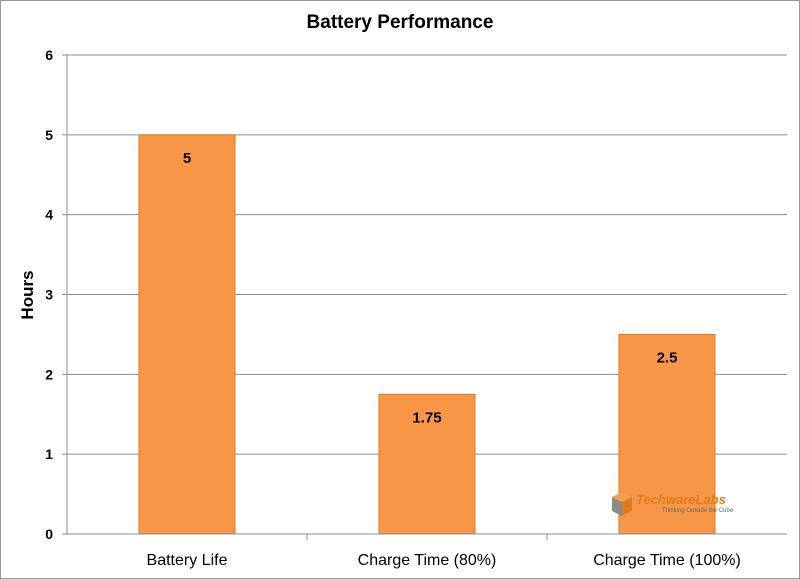  I want to click on y-tick-labels: 0 1 2 3 4 5 6, so click(49, 294).